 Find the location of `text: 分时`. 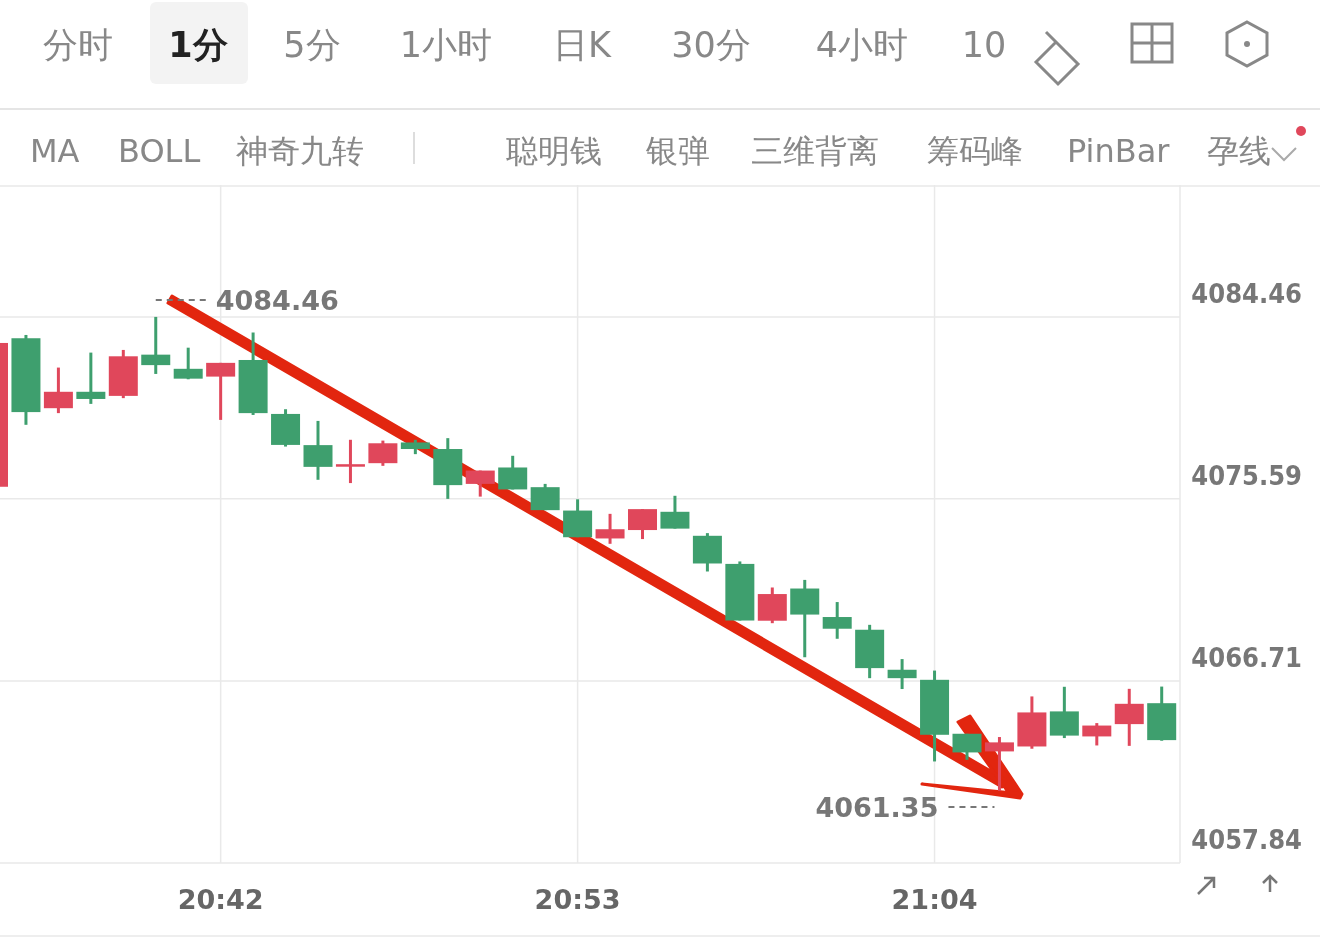

text: 分时 is located at coordinates (78, 45).